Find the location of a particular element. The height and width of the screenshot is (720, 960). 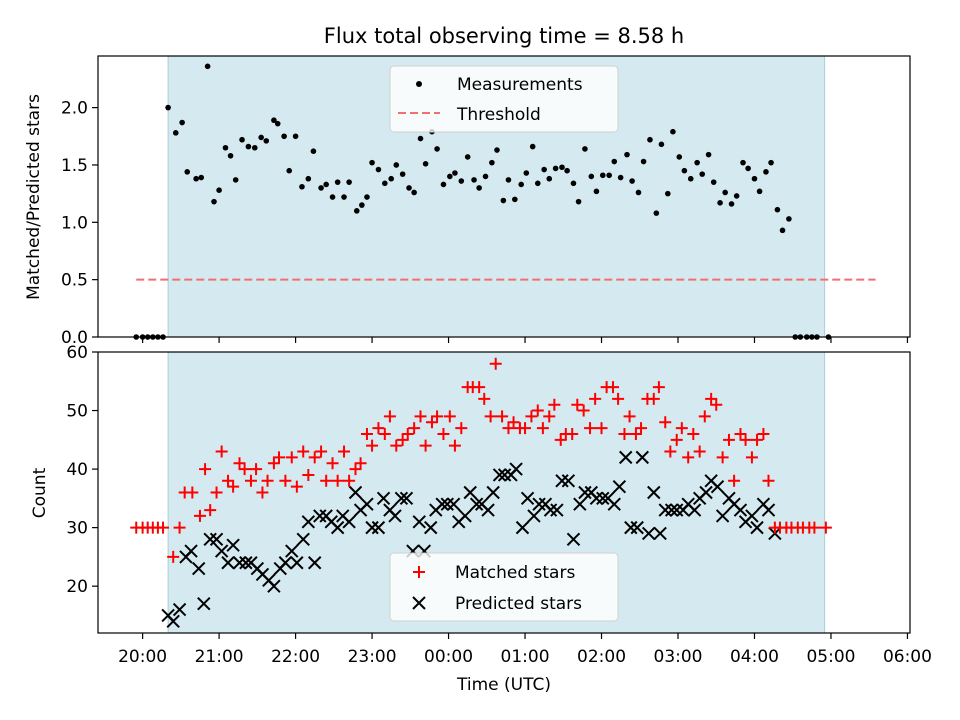

y-tick-label: 2.0 is located at coordinates (74, 109).